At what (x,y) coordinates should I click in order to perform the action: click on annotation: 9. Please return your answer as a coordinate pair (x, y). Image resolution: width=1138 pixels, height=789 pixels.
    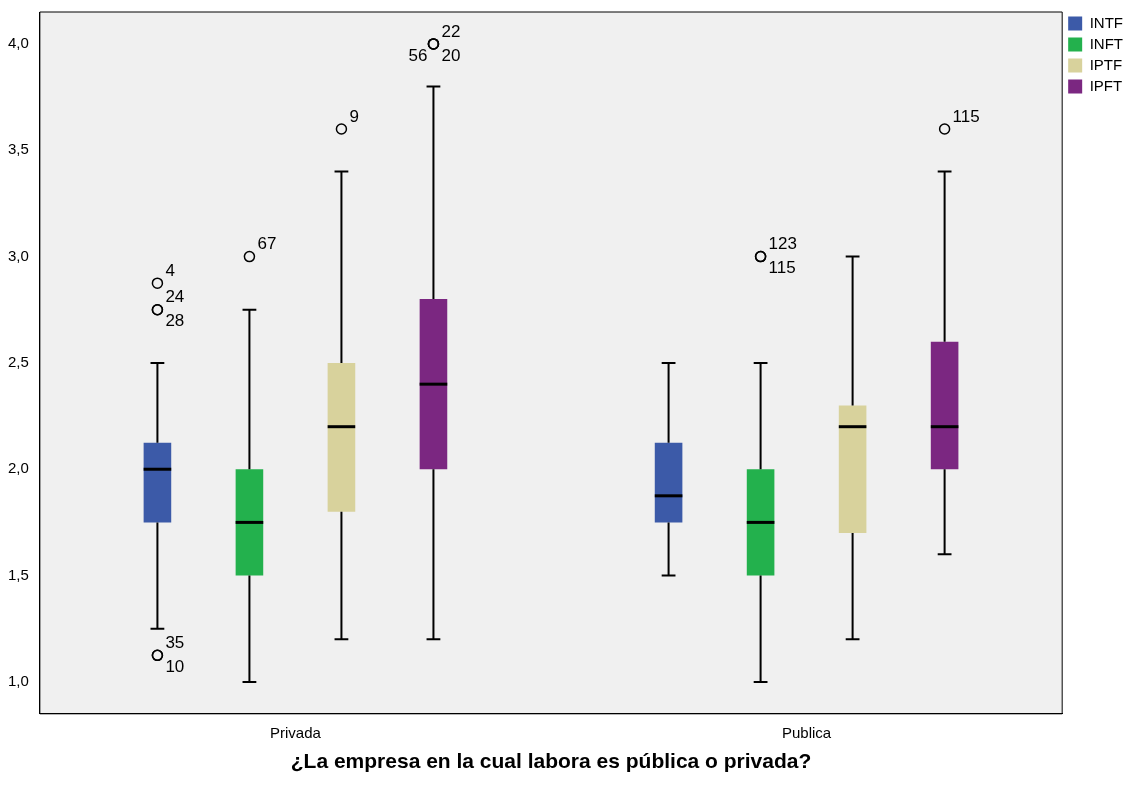
    Looking at the image, I should click on (354, 116).